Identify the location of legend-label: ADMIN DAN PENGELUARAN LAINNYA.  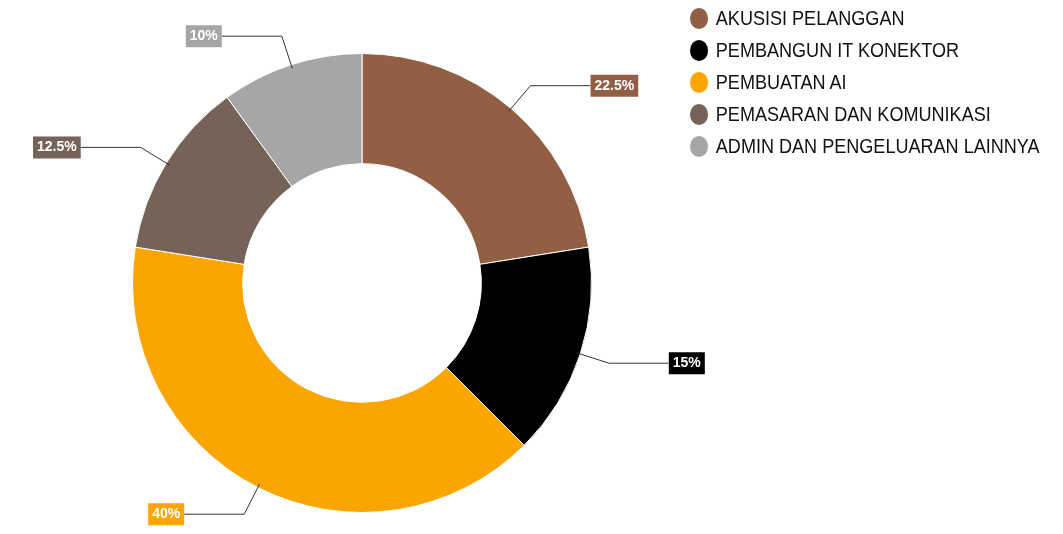
(877, 146).